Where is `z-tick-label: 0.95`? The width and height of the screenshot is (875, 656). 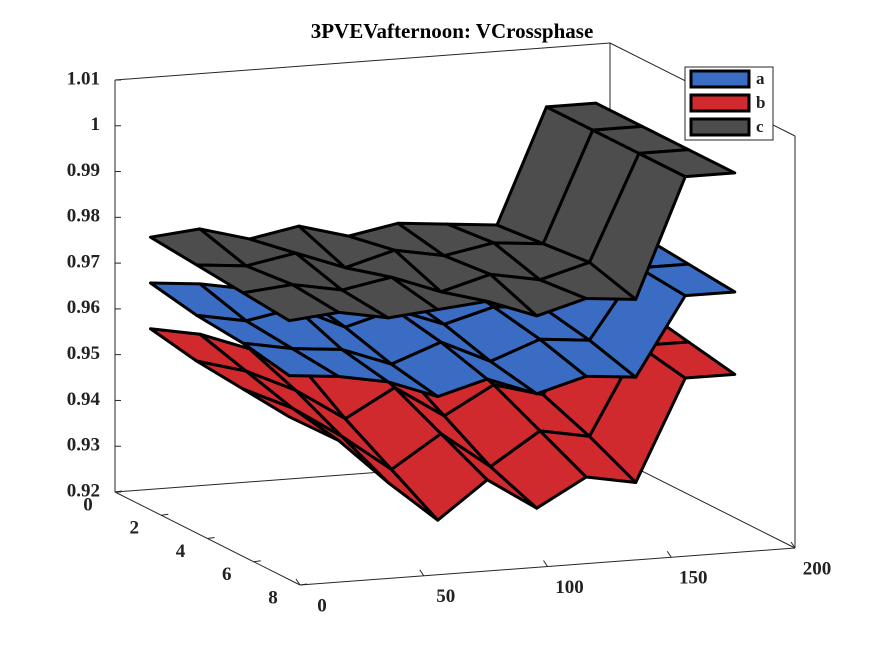
z-tick-label: 0.95 is located at coordinates (83, 353).